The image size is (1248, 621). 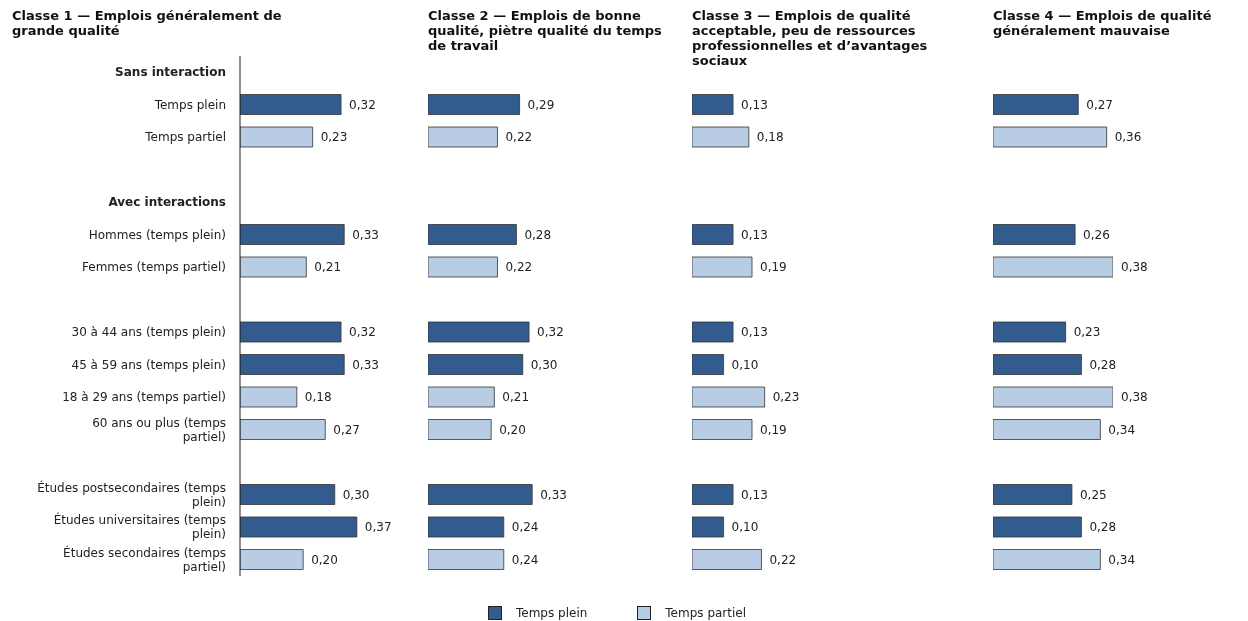 What do you see at coordinates (157, 234) in the screenshot?
I see `y-tick-label: Hommes (temps plein)` at bounding box center [157, 234].